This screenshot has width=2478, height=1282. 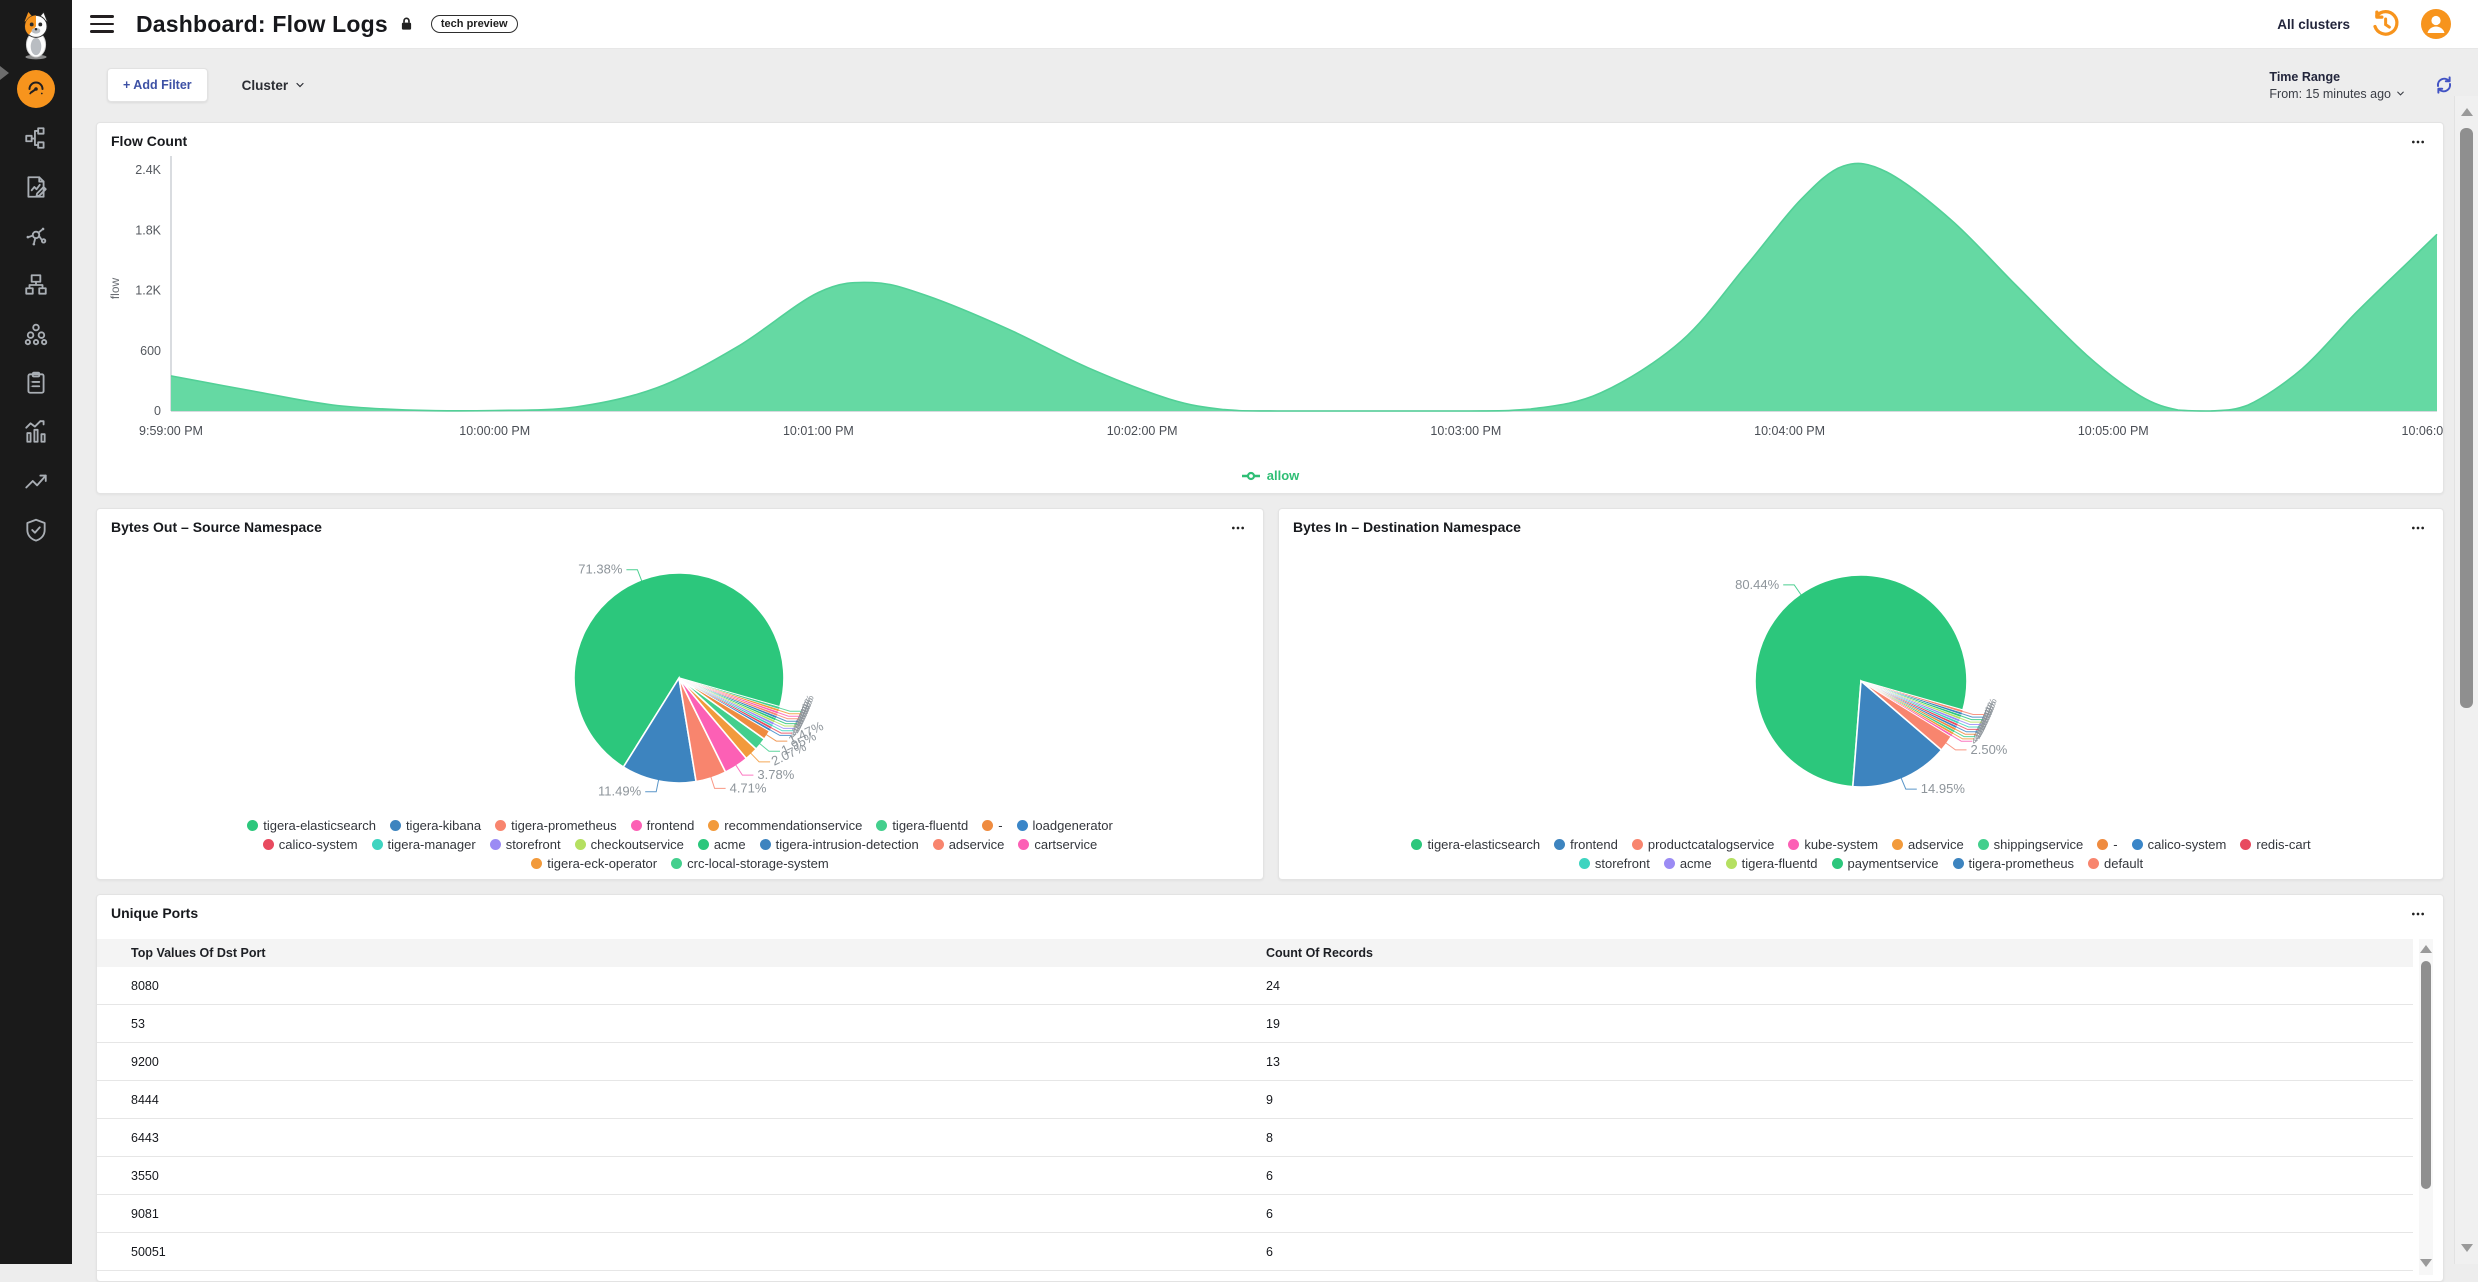 I want to click on legend-item: productcatalogservice, so click(x=1703, y=844).